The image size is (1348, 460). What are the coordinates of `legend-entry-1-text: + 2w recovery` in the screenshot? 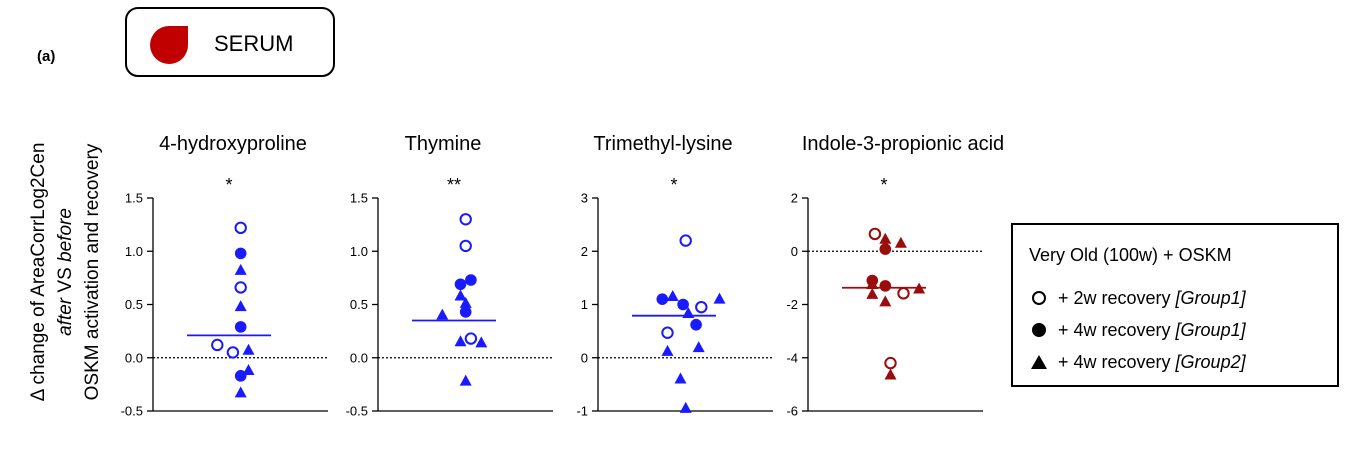 It's located at (1117, 298).